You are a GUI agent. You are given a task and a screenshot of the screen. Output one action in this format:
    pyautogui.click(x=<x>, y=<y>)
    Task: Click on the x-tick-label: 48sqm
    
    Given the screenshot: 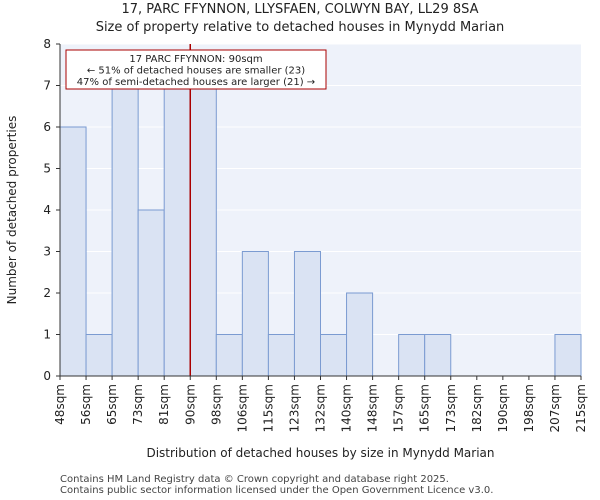 What is the action you would take?
    pyautogui.click(x=60, y=404)
    